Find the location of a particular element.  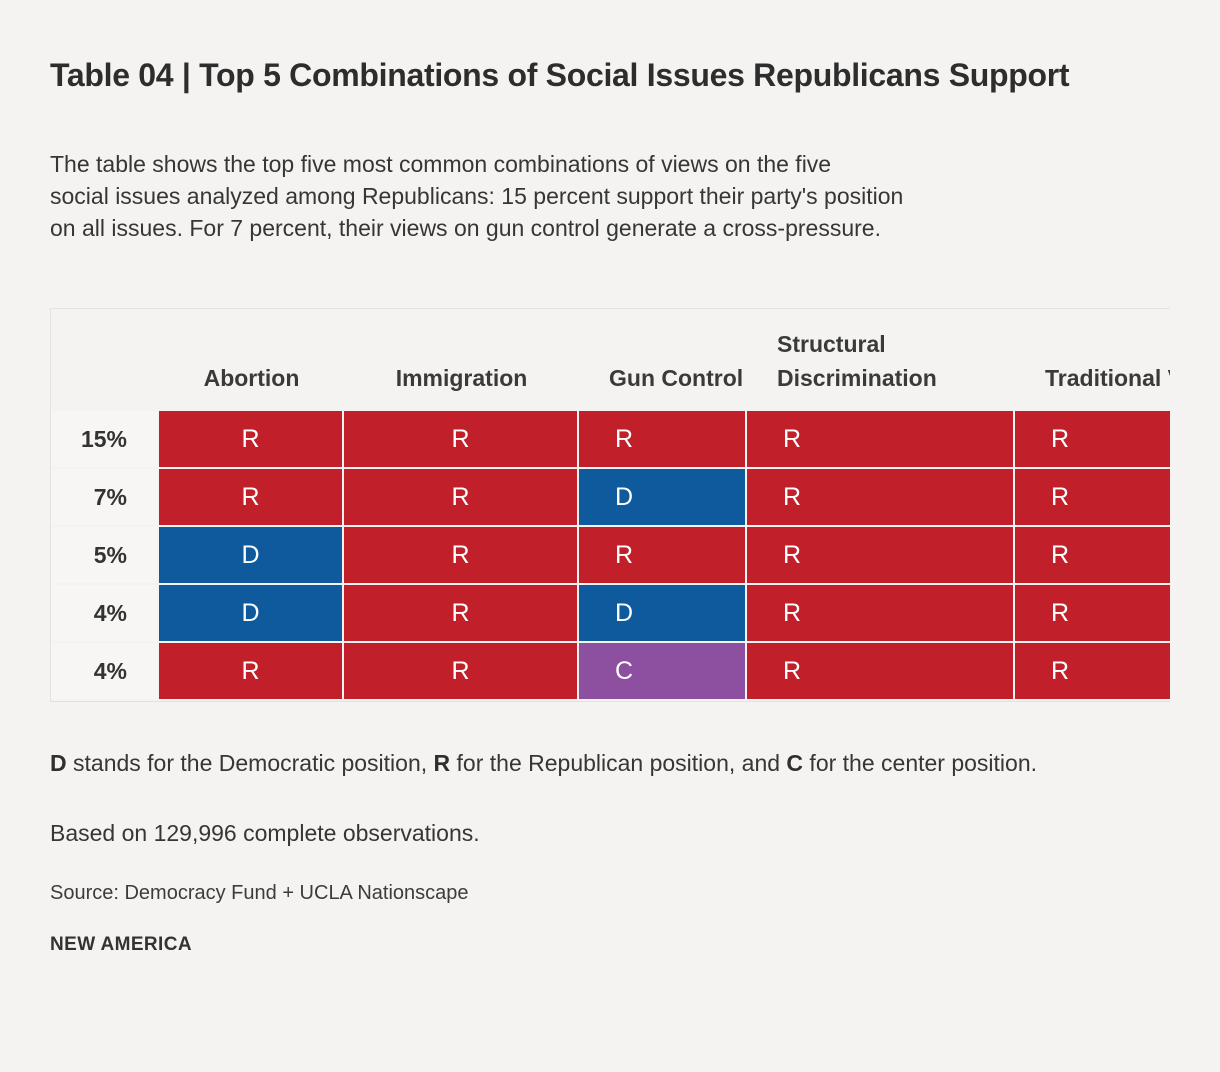

legend-text: for the Republican position, and is located at coordinates (618, 763).